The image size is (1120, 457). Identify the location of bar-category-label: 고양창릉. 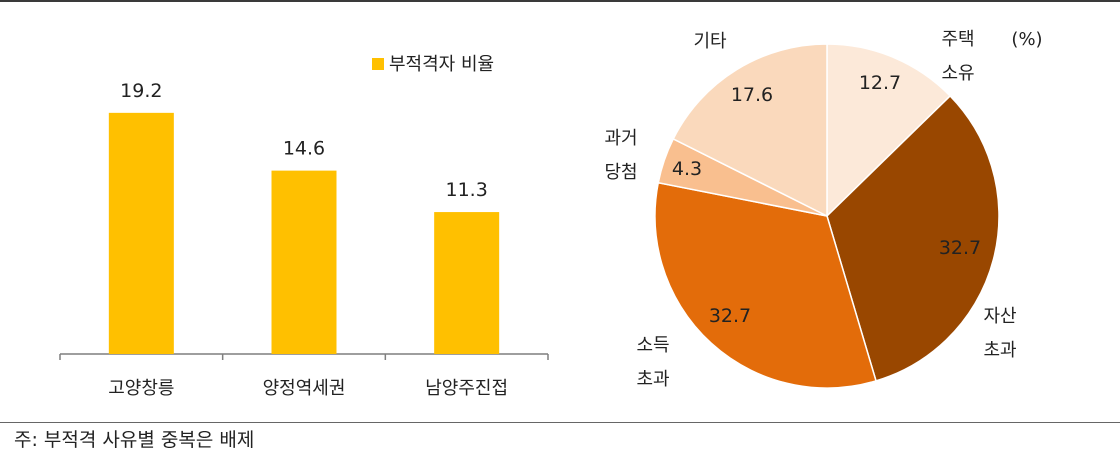
(141, 388).